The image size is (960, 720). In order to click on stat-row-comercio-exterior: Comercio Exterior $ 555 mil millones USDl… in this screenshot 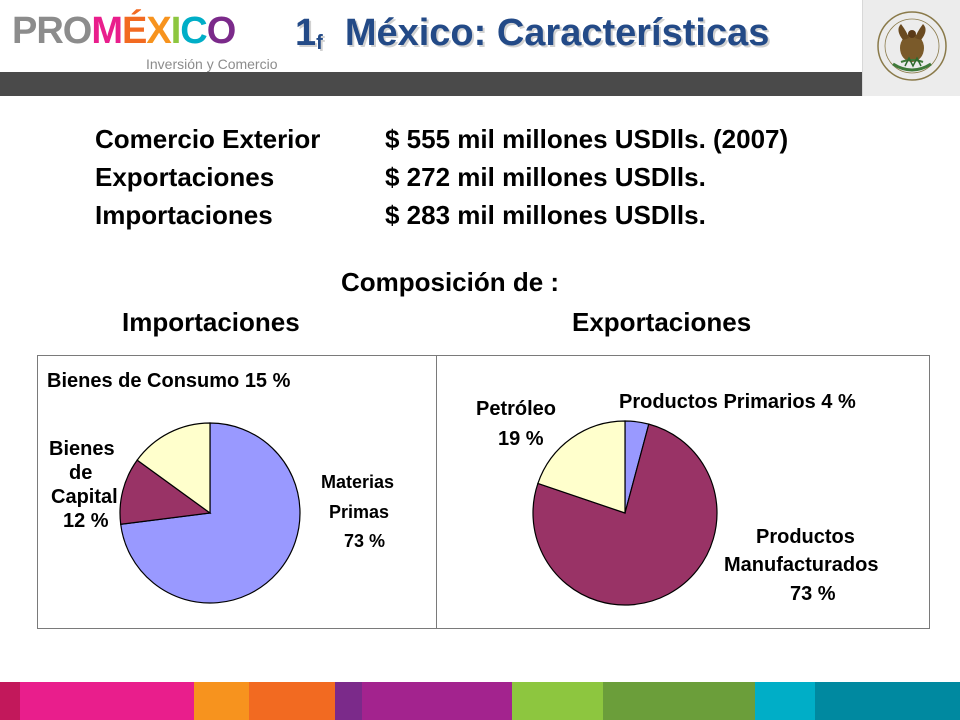, I will do `click(441, 139)`.